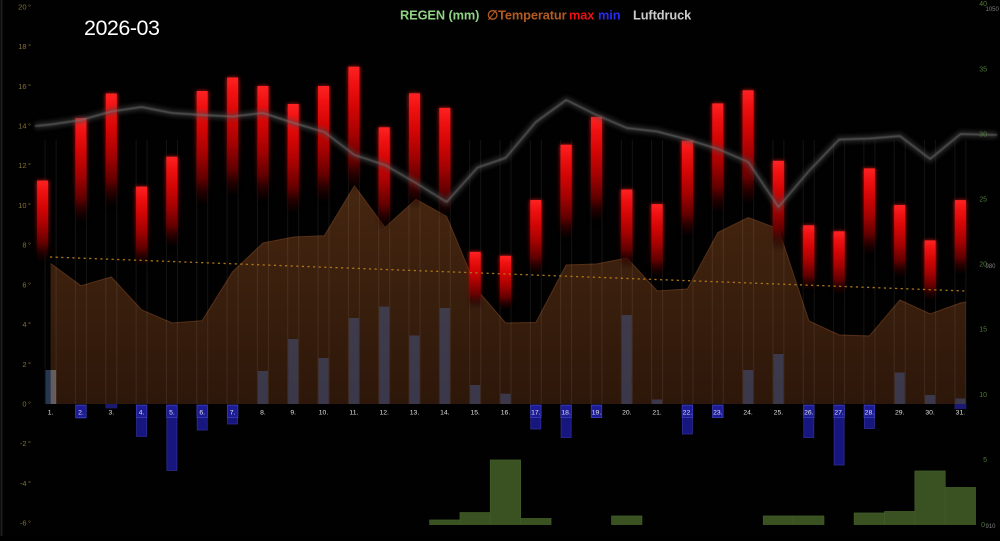 The height and width of the screenshot is (541, 1000). I want to click on svg-text: 4 °, so click(26, 324).